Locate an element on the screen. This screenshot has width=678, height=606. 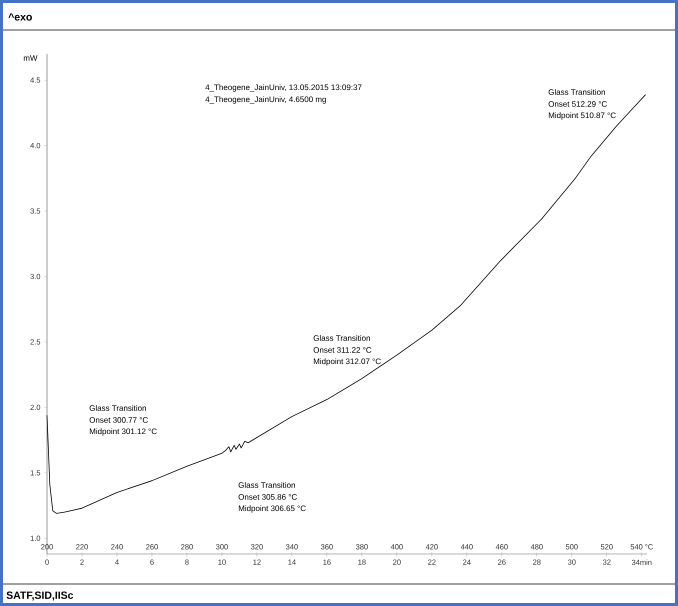
text: SATF,SID,IISc is located at coordinates (40, 596).